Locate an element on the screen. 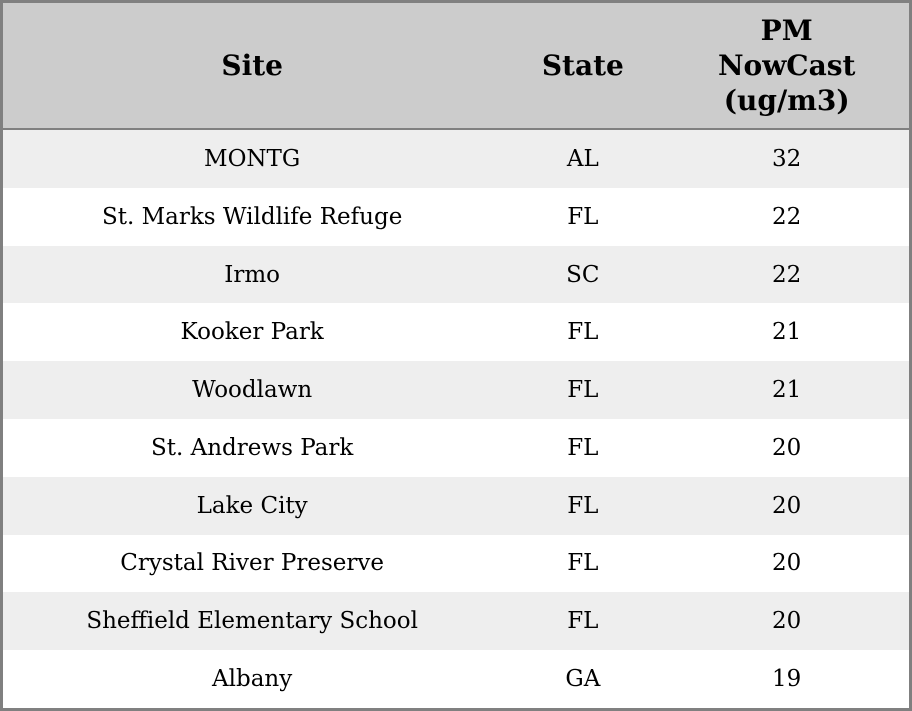  cell-site: Kooker Park is located at coordinates (252, 332).